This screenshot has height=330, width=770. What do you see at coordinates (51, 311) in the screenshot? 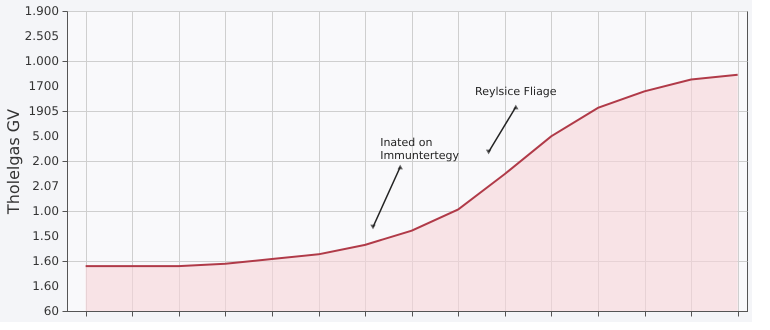
I see `text: 60` at bounding box center [51, 311].